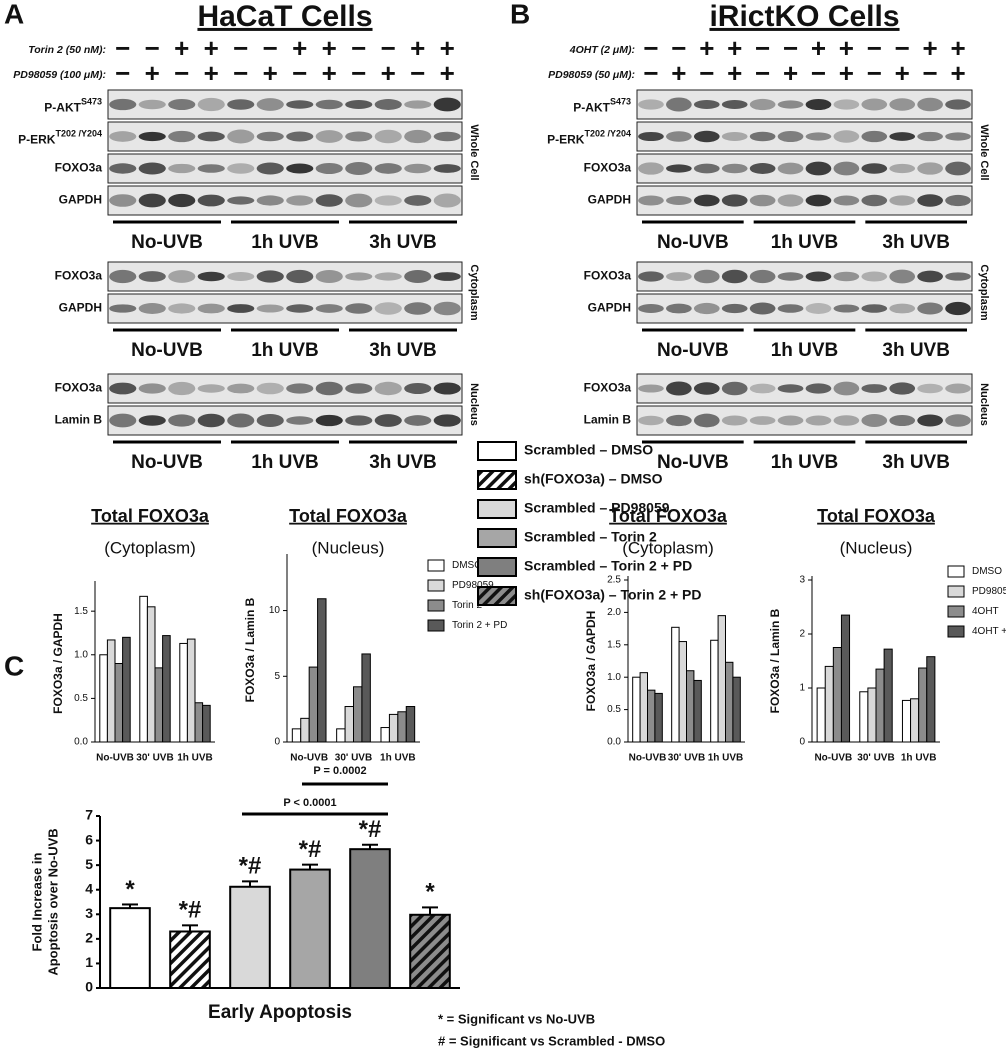 This screenshot has height=1050, width=1006. What do you see at coordinates (154, 758) in the screenshot?
I see `x-tick-label: 30' UVB` at bounding box center [154, 758].